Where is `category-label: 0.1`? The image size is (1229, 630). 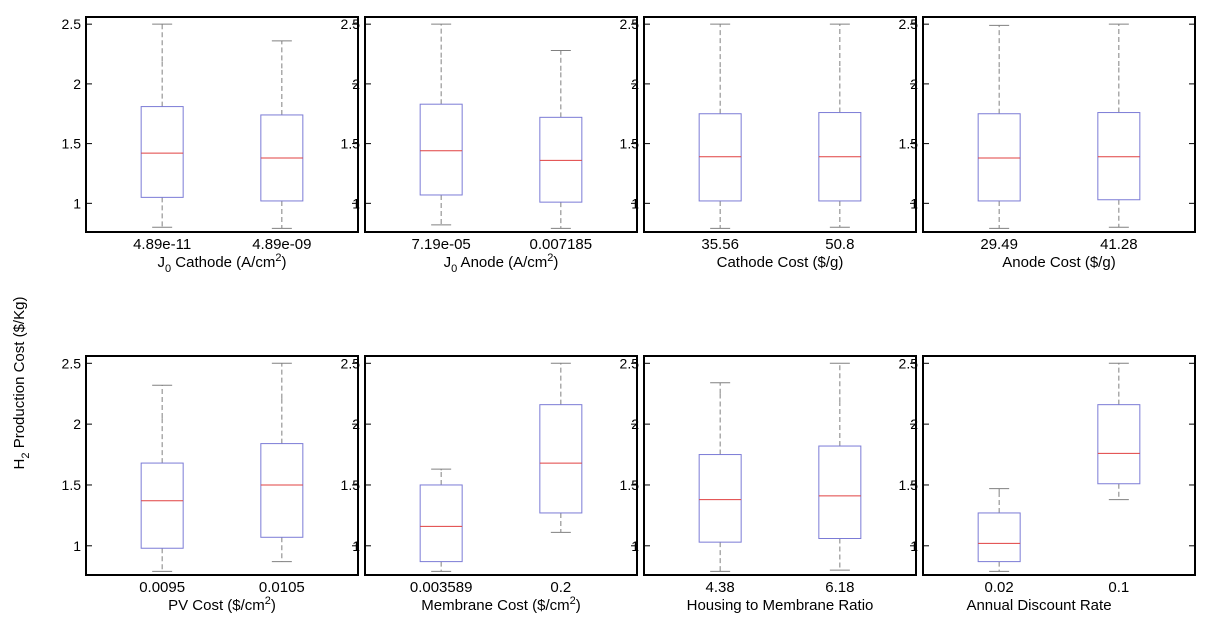 category-label: 0.1 is located at coordinates (1118, 587).